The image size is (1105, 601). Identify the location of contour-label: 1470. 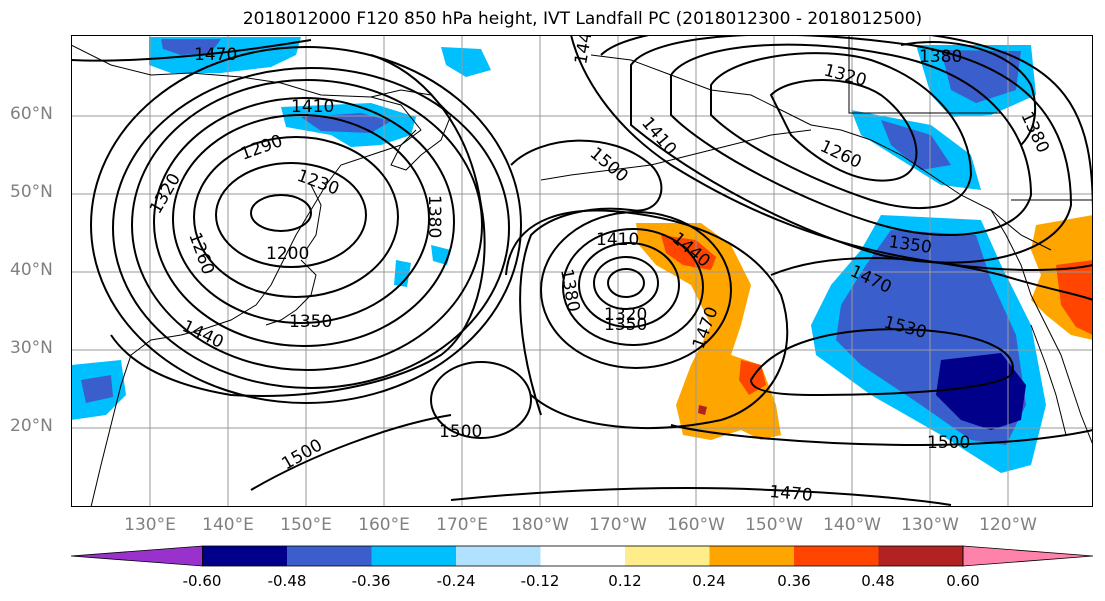
(791, 494).